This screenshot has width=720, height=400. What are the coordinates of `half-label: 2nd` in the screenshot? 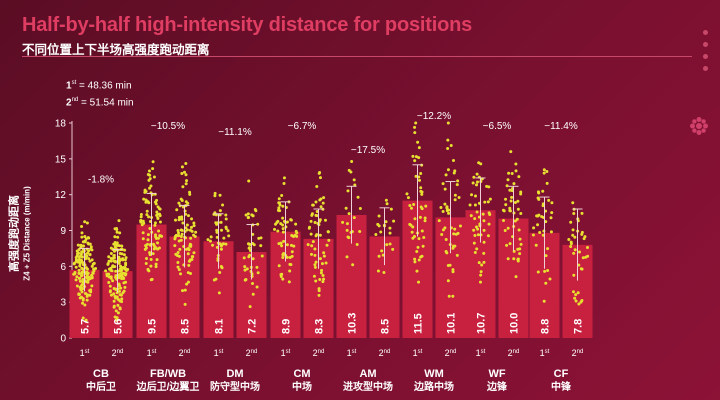 It's located at (578, 353).